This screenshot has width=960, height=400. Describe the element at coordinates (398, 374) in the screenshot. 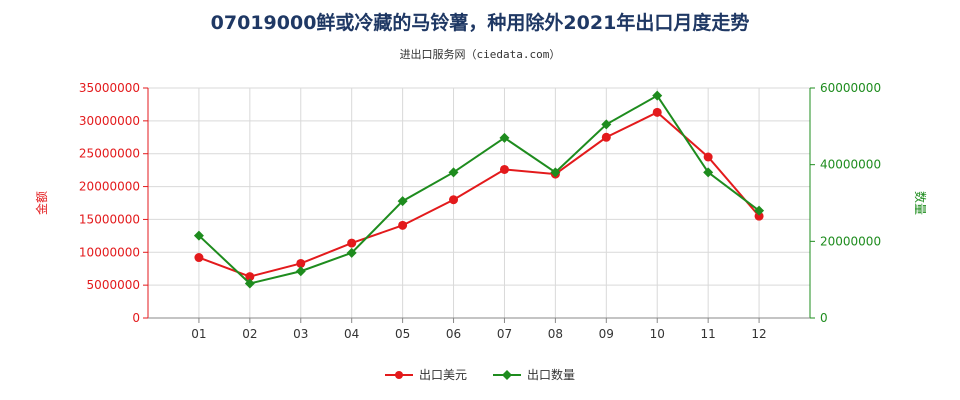

I see `legend-line-marker-icon` at that location.